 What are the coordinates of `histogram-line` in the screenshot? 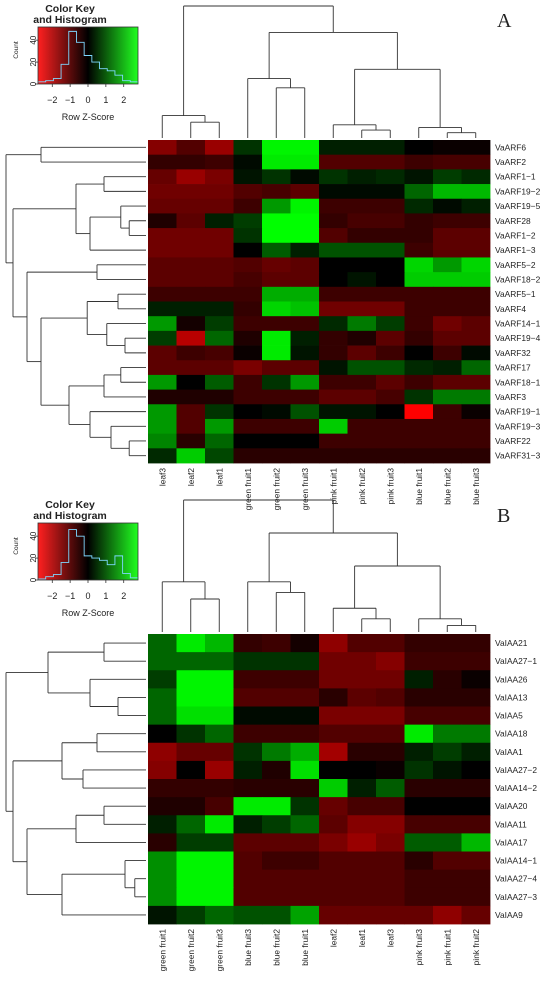 It's located at (88, 554).